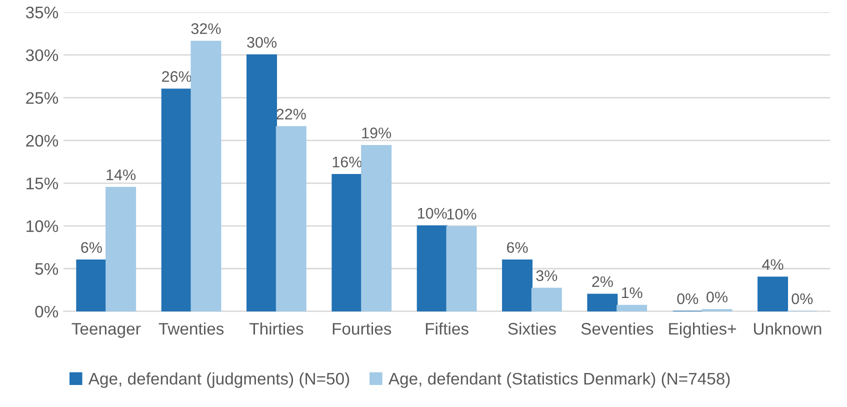 The image size is (847, 407). I want to click on y-tick-label: 30%, so click(42, 55).